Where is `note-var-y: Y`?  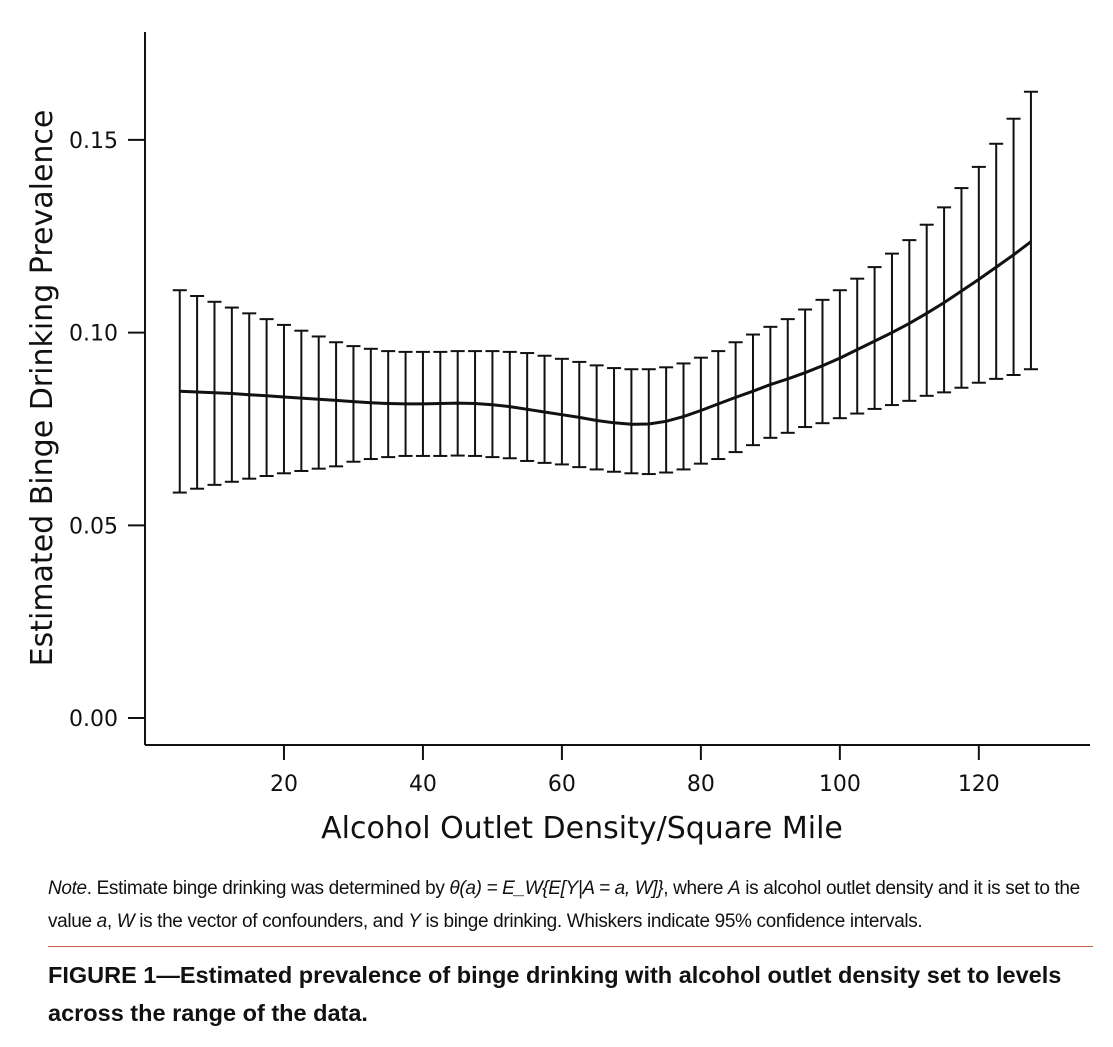 note-var-y: Y is located at coordinates (414, 921).